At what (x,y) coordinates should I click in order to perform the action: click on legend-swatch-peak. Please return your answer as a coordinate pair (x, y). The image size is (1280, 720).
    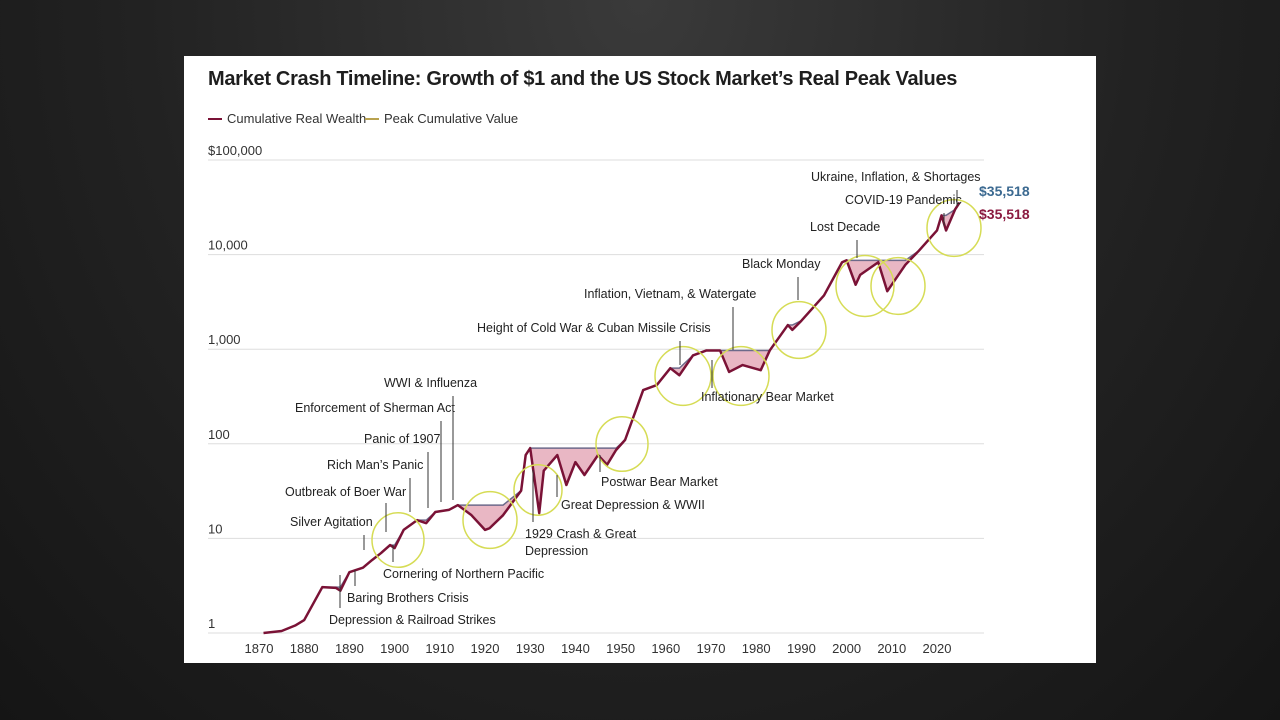
    Looking at the image, I should click on (372, 118).